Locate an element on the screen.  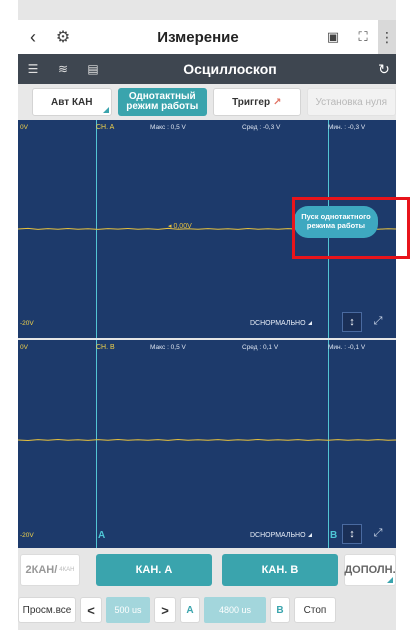
cursor-a-button: A is located at coordinates (190, 610).